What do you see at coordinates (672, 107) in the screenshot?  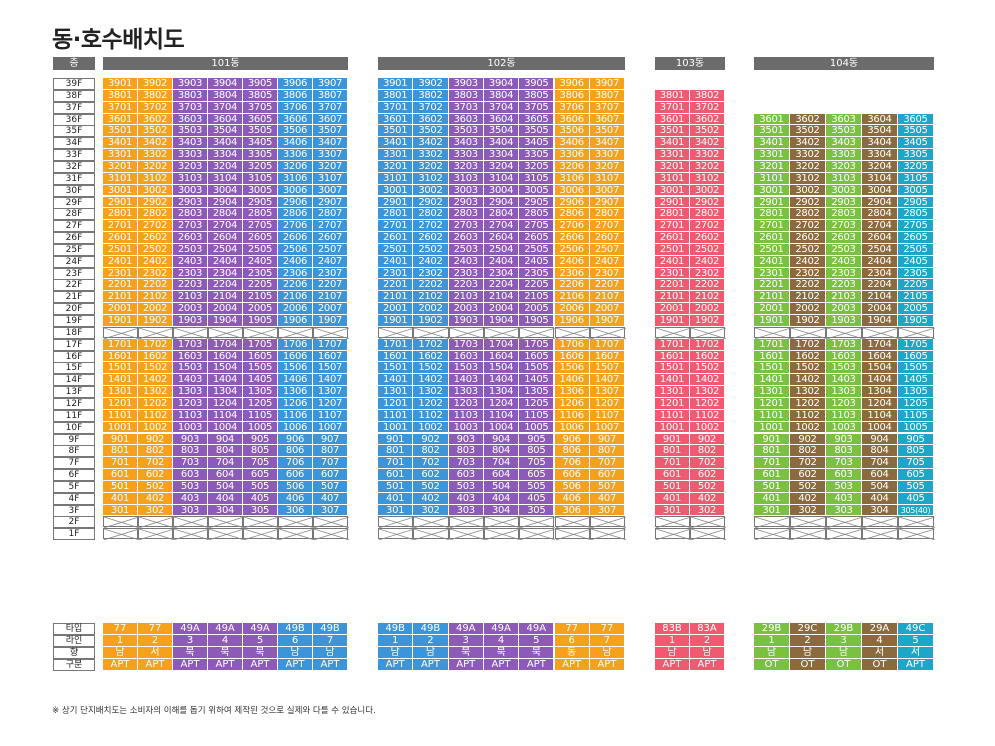 I see `unit-cell: 3701` at bounding box center [672, 107].